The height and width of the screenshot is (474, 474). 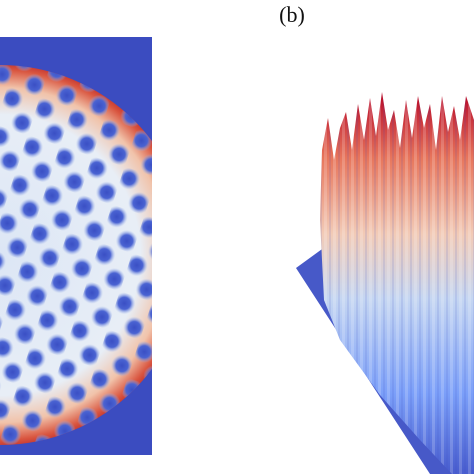 I want to click on panel-label: (b), so click(x=292, y=14).